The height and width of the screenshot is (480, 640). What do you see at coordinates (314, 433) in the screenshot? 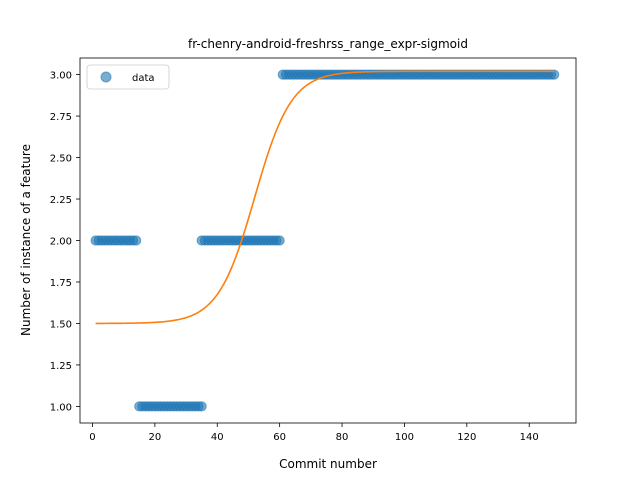
I see `x-axis: 0 20 40 60 80 100 120 140` at bounding box center [314, 433].